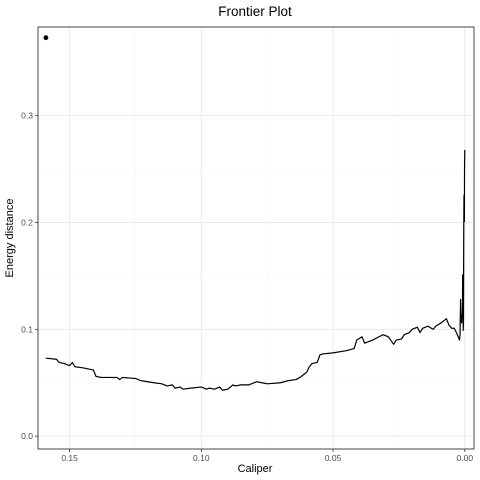  What do you see at coordinates (69, 458) in the screenshot?
I see `x-tick-label: 0.15` at bounding box center [69, 458].